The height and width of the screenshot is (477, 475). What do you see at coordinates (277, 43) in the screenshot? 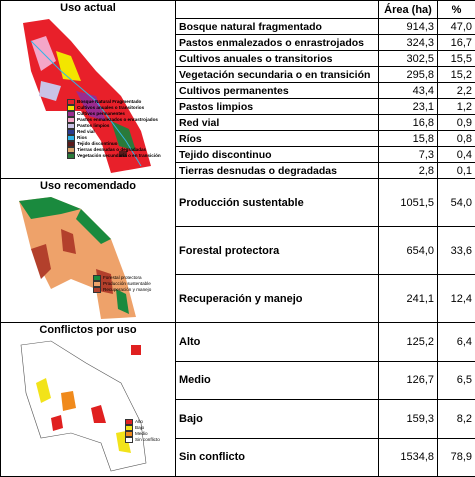
I see `row-label: Pastos enmalezados o enrastrojados` at bounding box center [277, 43].